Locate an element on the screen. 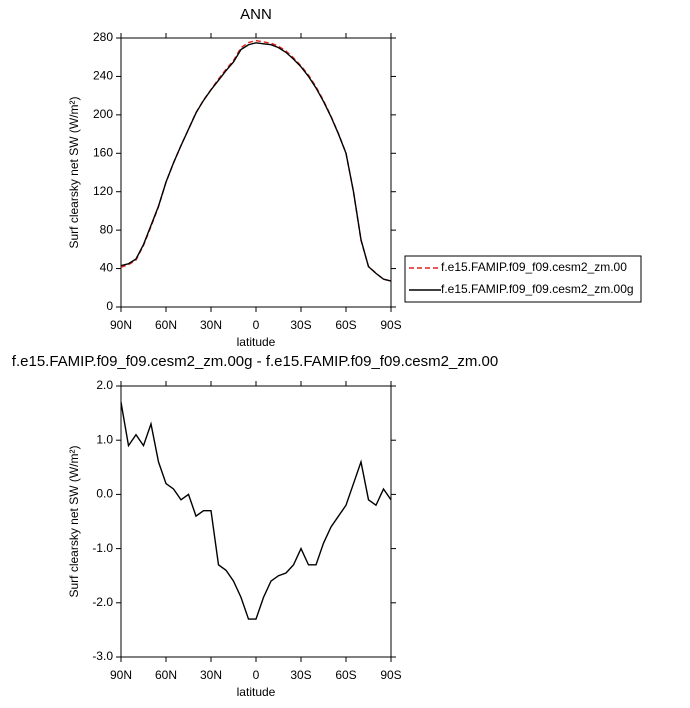 The image size is (690, 708). y-tick-label: 0.0 is located at coordinates (104, 494).